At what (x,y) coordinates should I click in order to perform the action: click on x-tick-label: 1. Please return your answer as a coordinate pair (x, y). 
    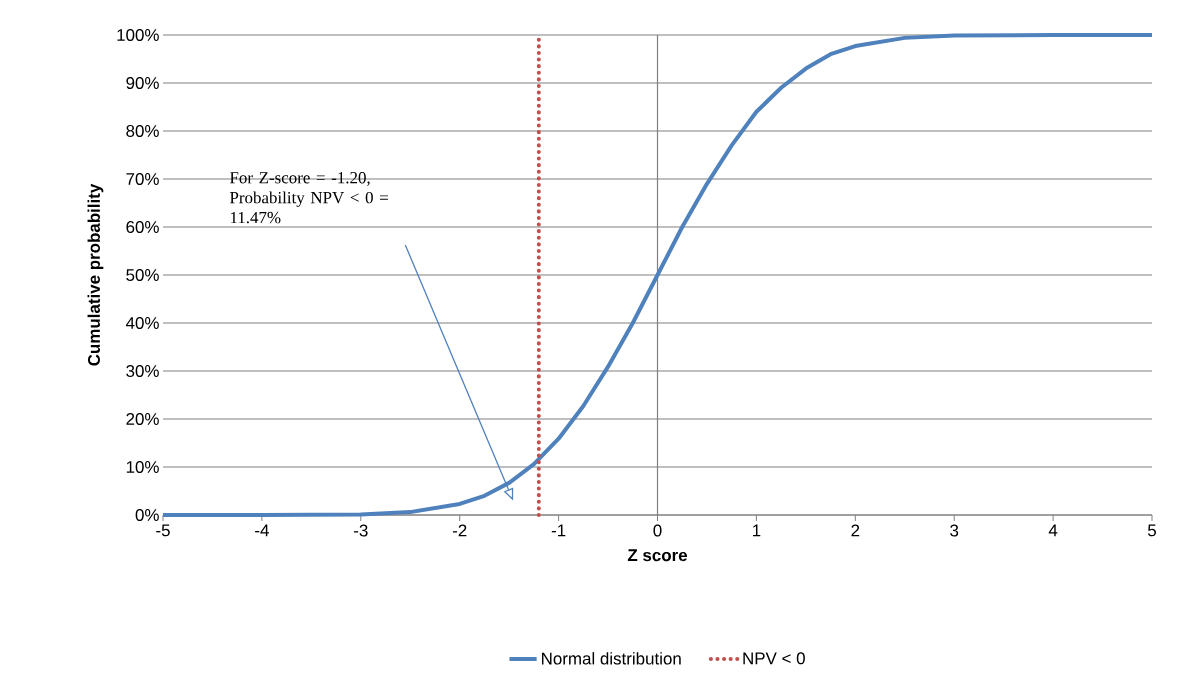
    Looking at the image, I should click on (756, 530).